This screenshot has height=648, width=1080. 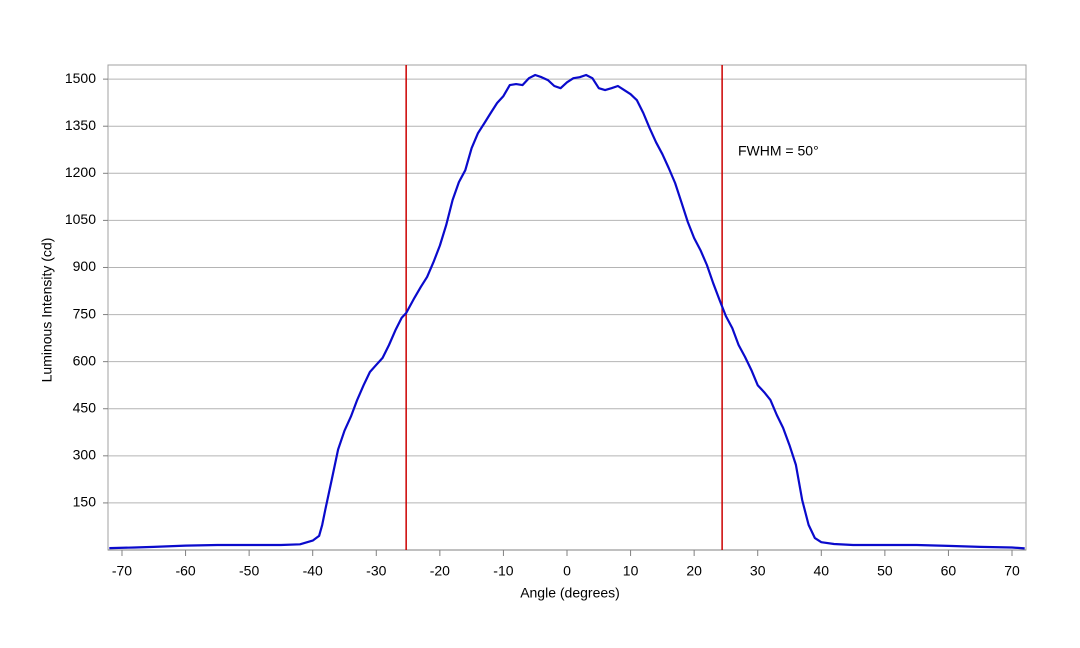 I want to click on x-tick-label: 70, so click(x=1012, y=571).